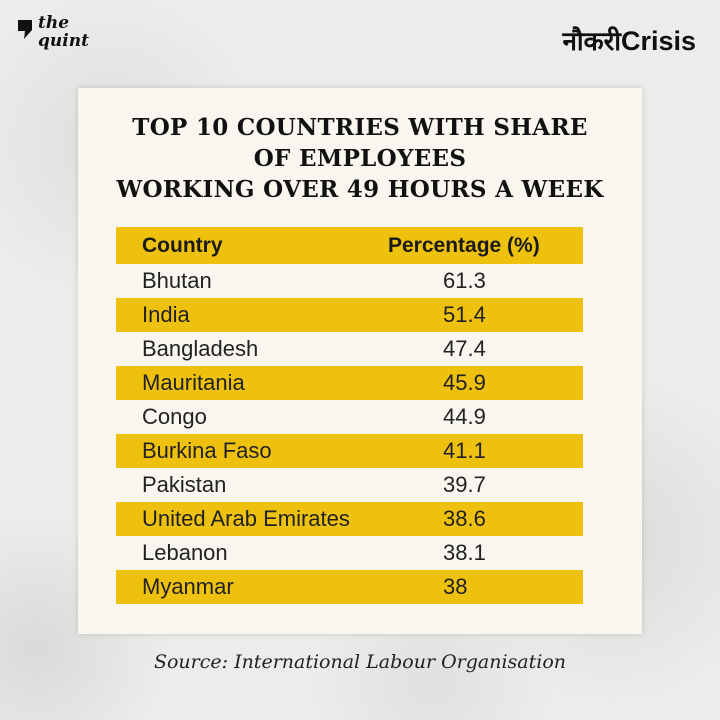 This screenshot has width=720, height=720. I want to click on percentage-cell: 38.6, so click(464, 518).